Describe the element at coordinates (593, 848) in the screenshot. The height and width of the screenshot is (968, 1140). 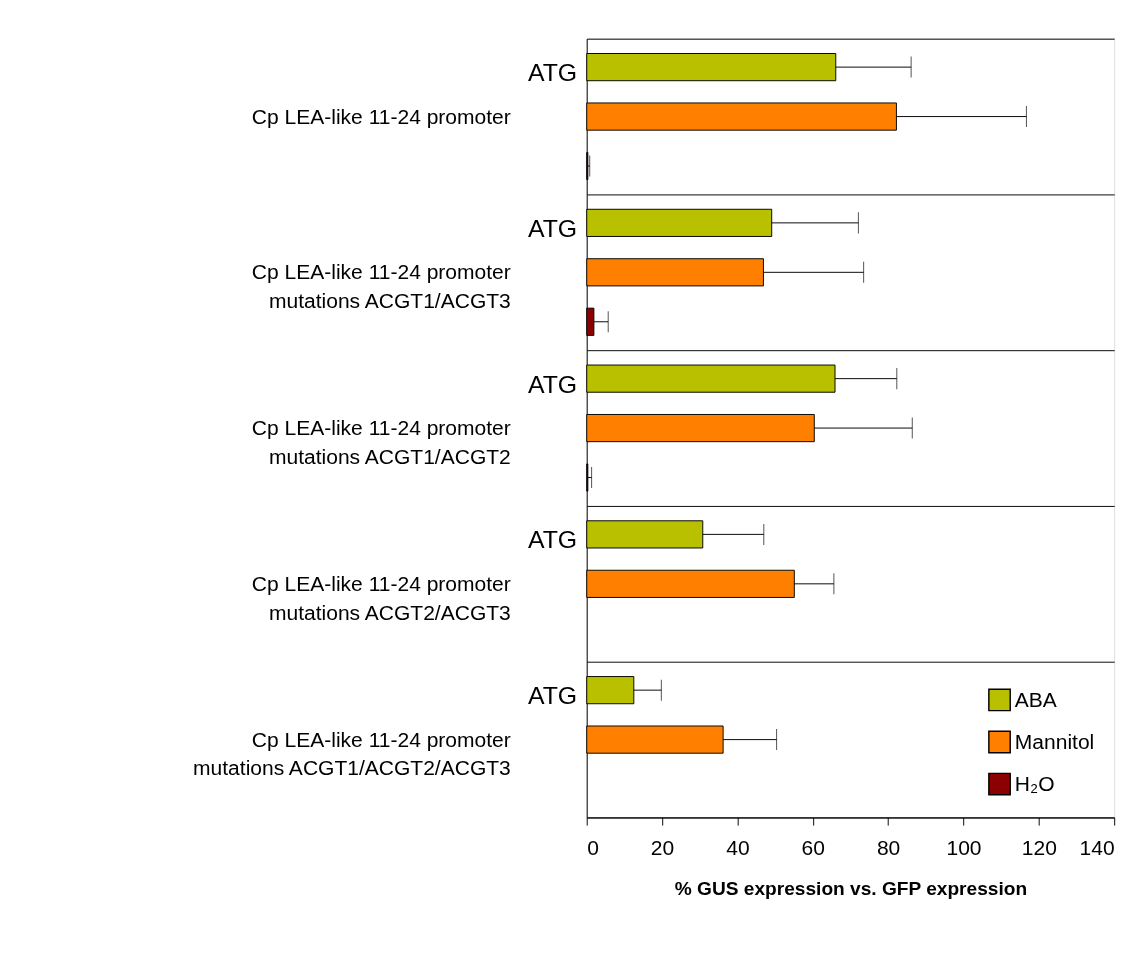
I see `x-tick-label: 0` at that location.